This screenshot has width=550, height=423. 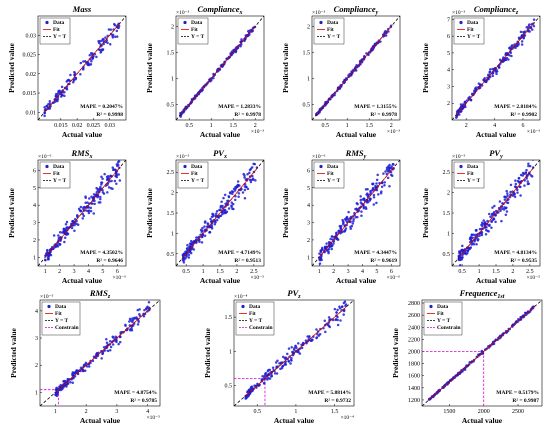 I want to click on y-tick-label: 1.5, so click(x=171, y=214).